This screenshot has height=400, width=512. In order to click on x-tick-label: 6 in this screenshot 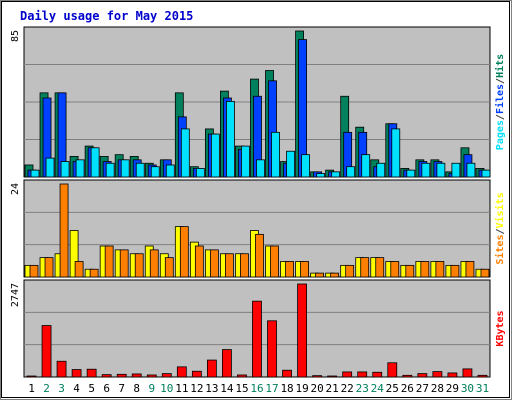, I will do `click(106, 388)`.